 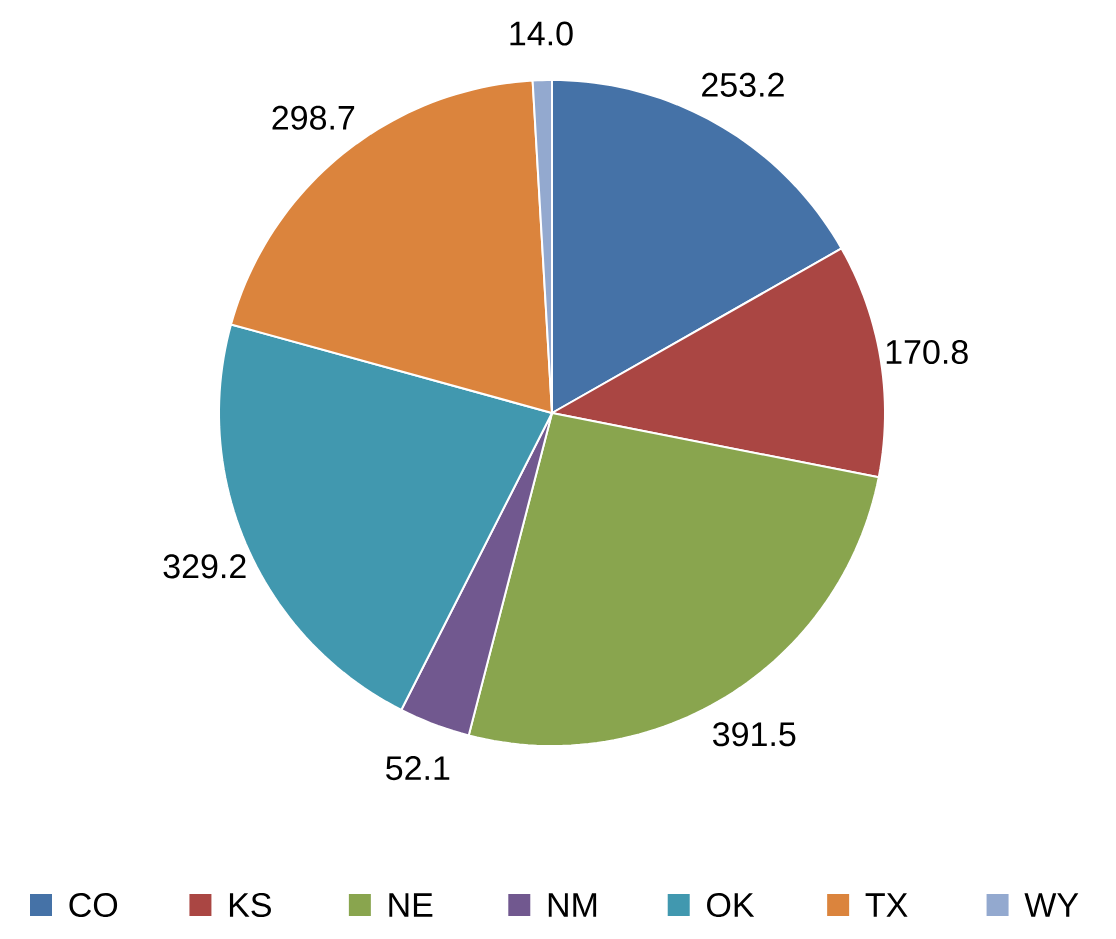 What do you see at coordinates (1051, 905) in the screenshot?
I see `legend-label: WY` at bounding box center [1051, 905].